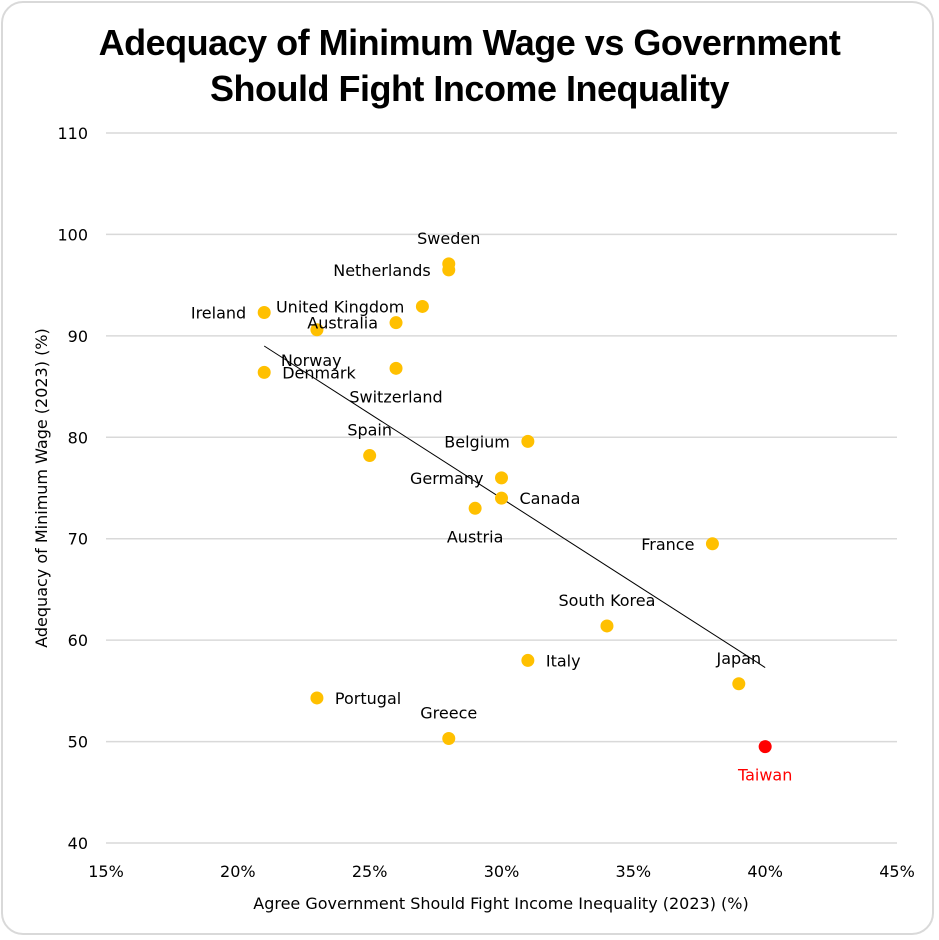  What do you see at coordinates (738, 658) in the screenshot?
I see `data-label: Japan` at bounding box center [738, 658].